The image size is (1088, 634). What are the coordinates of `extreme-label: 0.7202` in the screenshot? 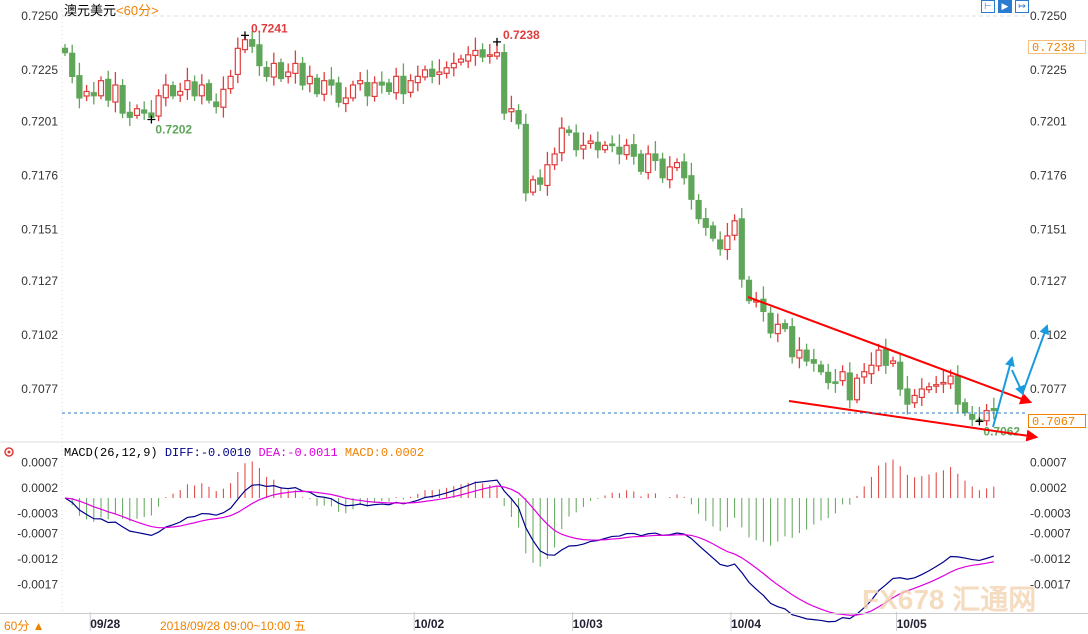 It's located at (173, 129).